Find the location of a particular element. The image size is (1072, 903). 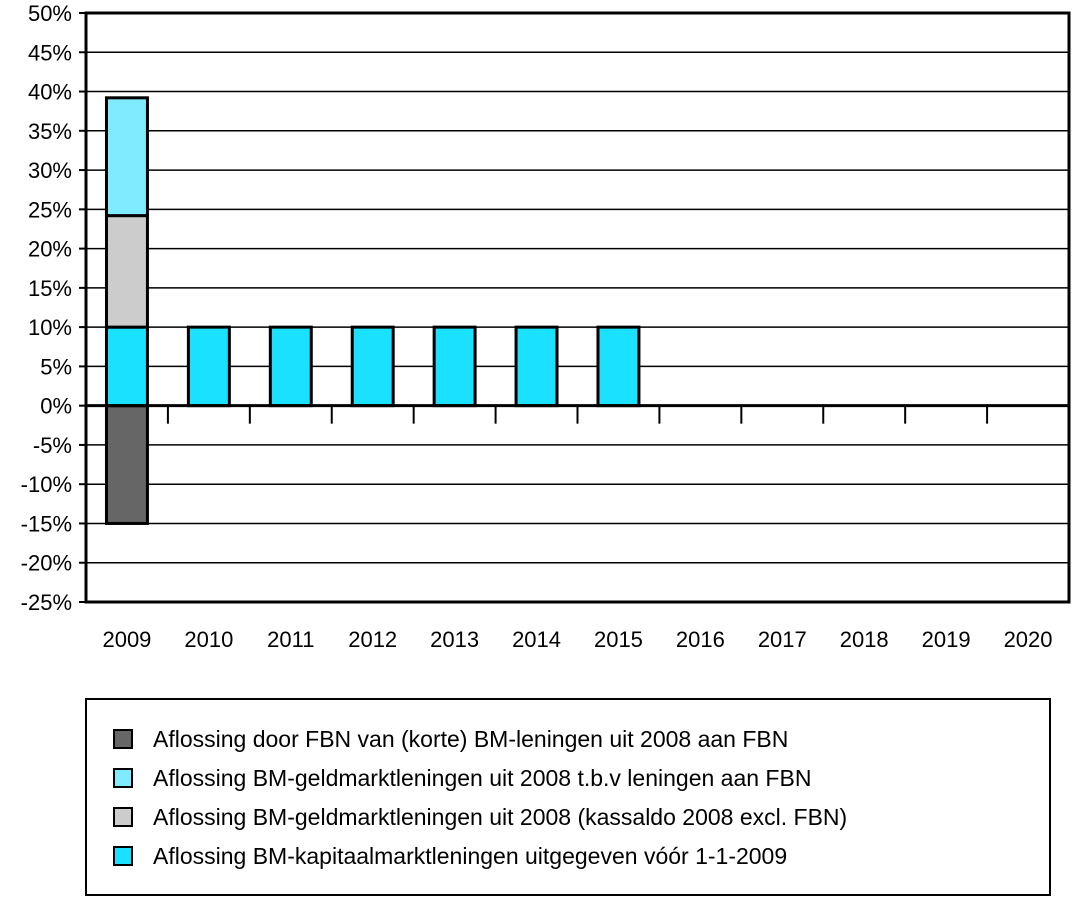

y-tick-label: 10% is located at coordinates (50, 327).